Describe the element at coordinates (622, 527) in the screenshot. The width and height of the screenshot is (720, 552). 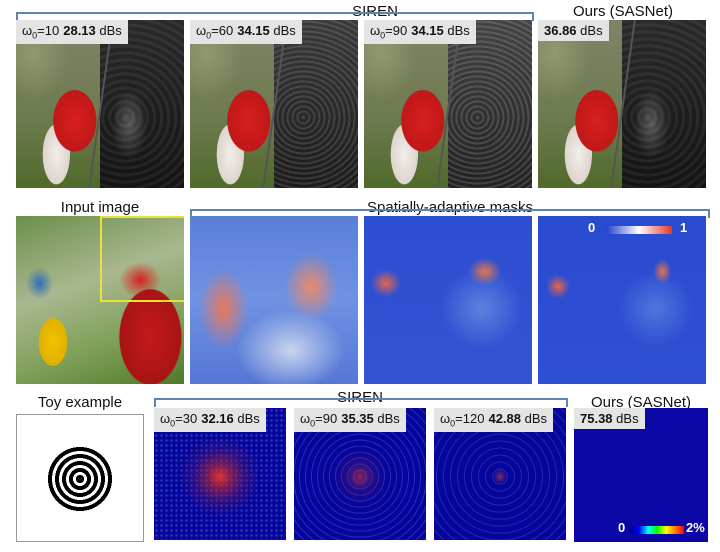
I see `error-colorbar-min: 0` at that location.